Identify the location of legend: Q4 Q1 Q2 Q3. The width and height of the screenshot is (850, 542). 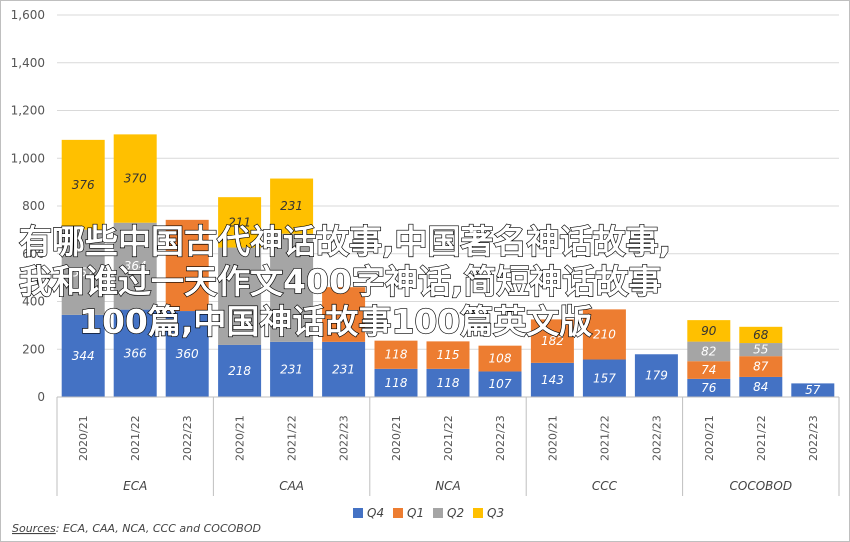
(428, 513).